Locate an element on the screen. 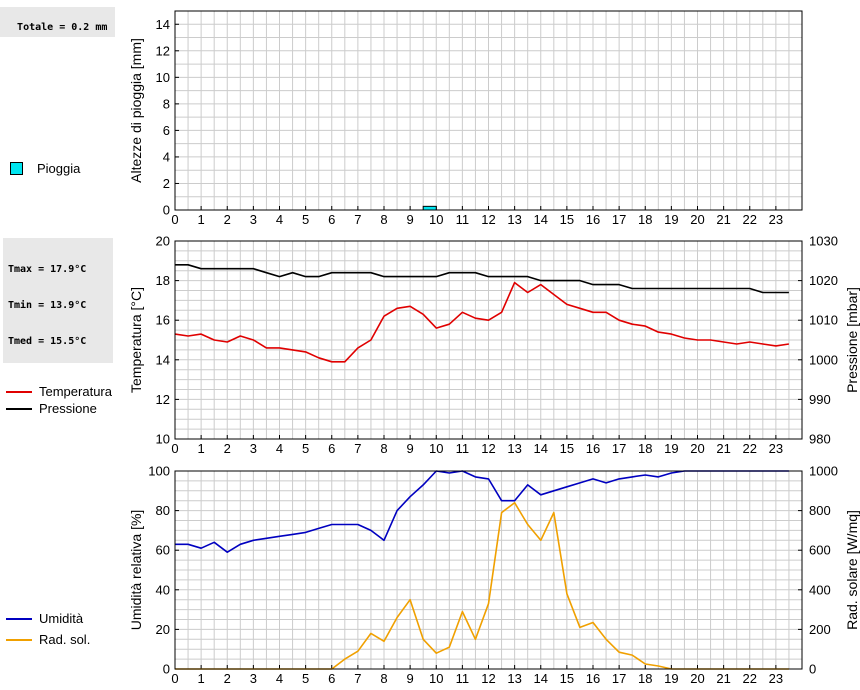 The height and width of the screenshot is (690, 860). legend-temperature-label: Temperatura is located at coordinates (75, 391).